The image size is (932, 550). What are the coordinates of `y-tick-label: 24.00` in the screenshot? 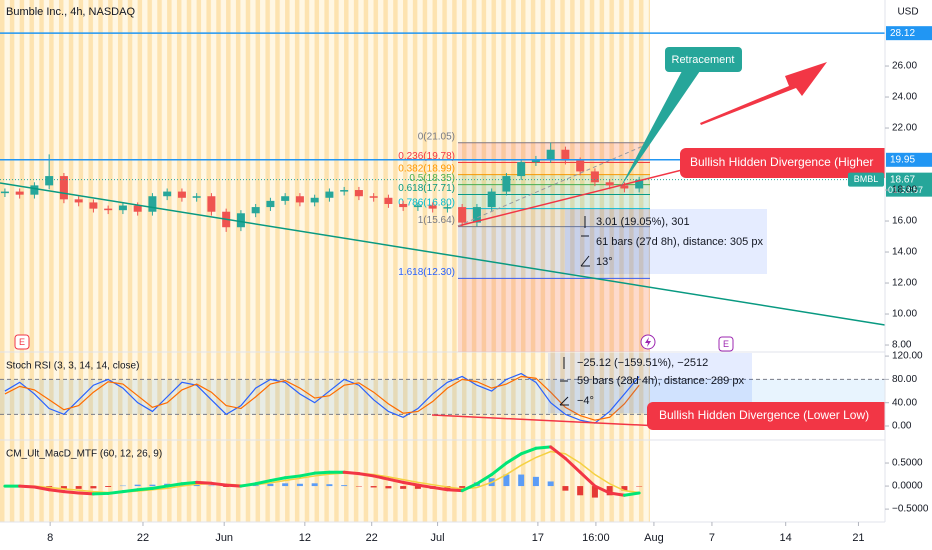 It's located at (904, 97).